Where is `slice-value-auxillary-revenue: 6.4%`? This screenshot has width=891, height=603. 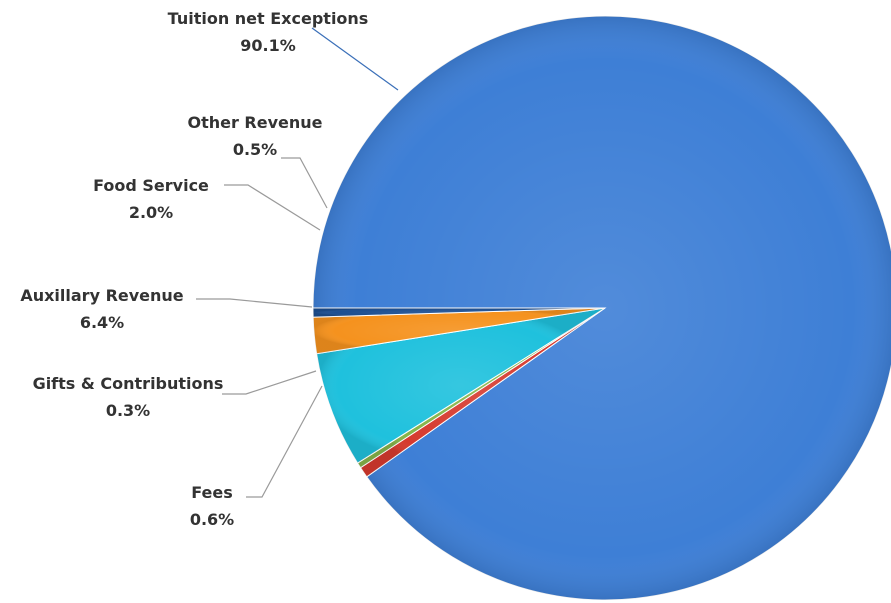
slice-value-auxillary-revenue: 6.4% is located at coordinates (102, 322).